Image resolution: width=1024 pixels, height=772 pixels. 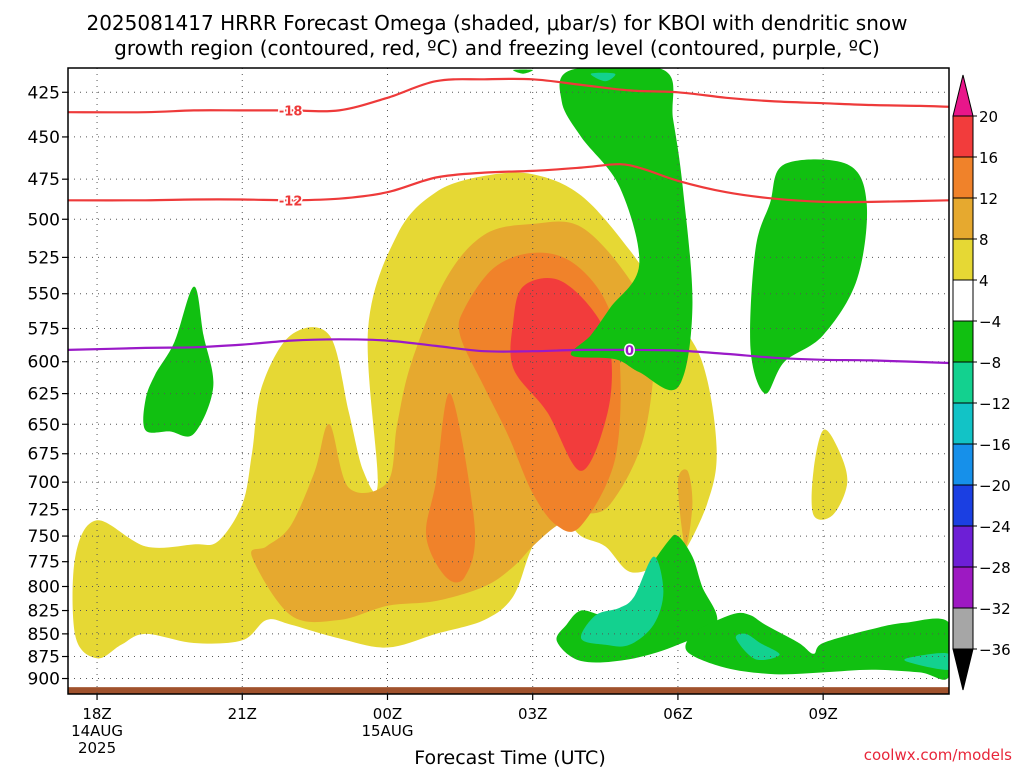 I want to click on y-tick-label-750: 750, so click(x=44, y=537).